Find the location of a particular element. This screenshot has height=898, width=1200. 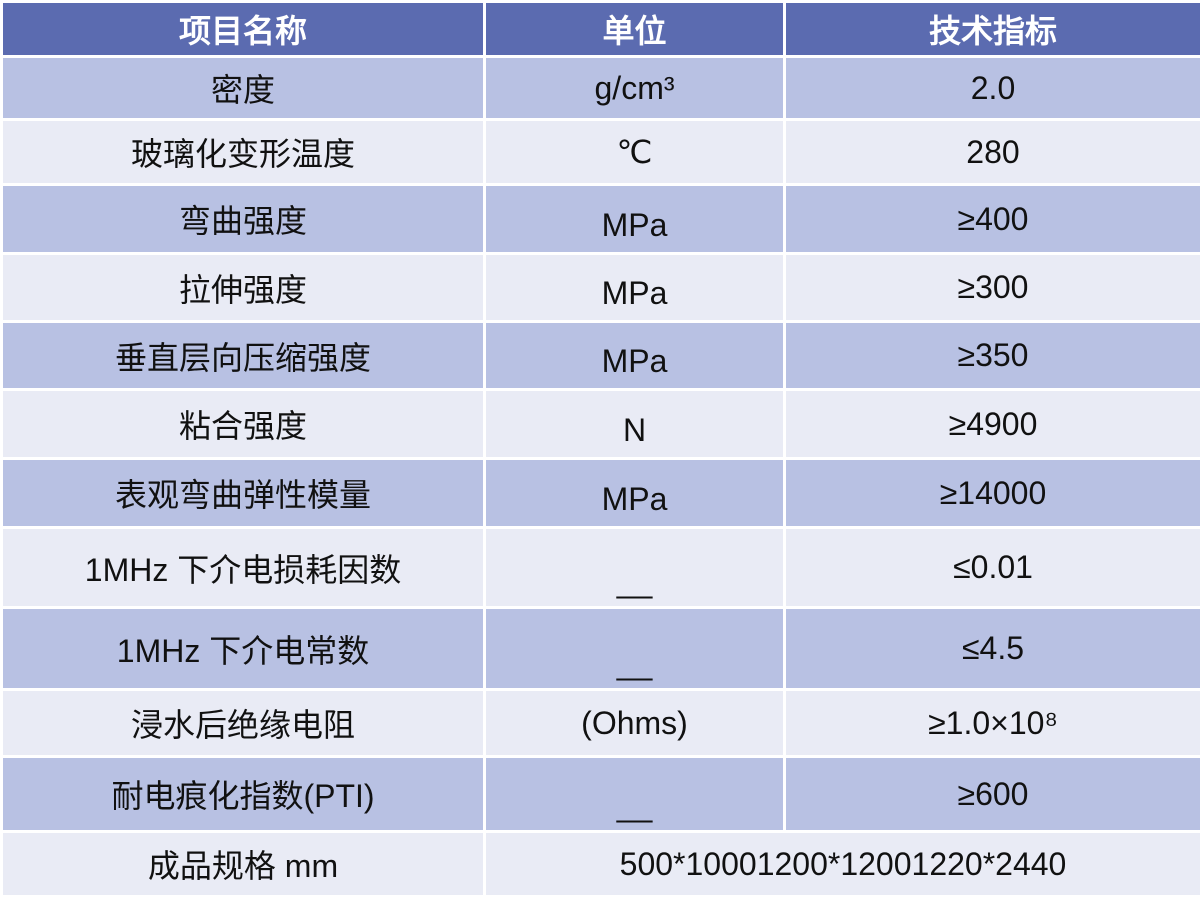

table-row: 拉伸强度 MPa ≥300 is located at coordinates (601, 288).